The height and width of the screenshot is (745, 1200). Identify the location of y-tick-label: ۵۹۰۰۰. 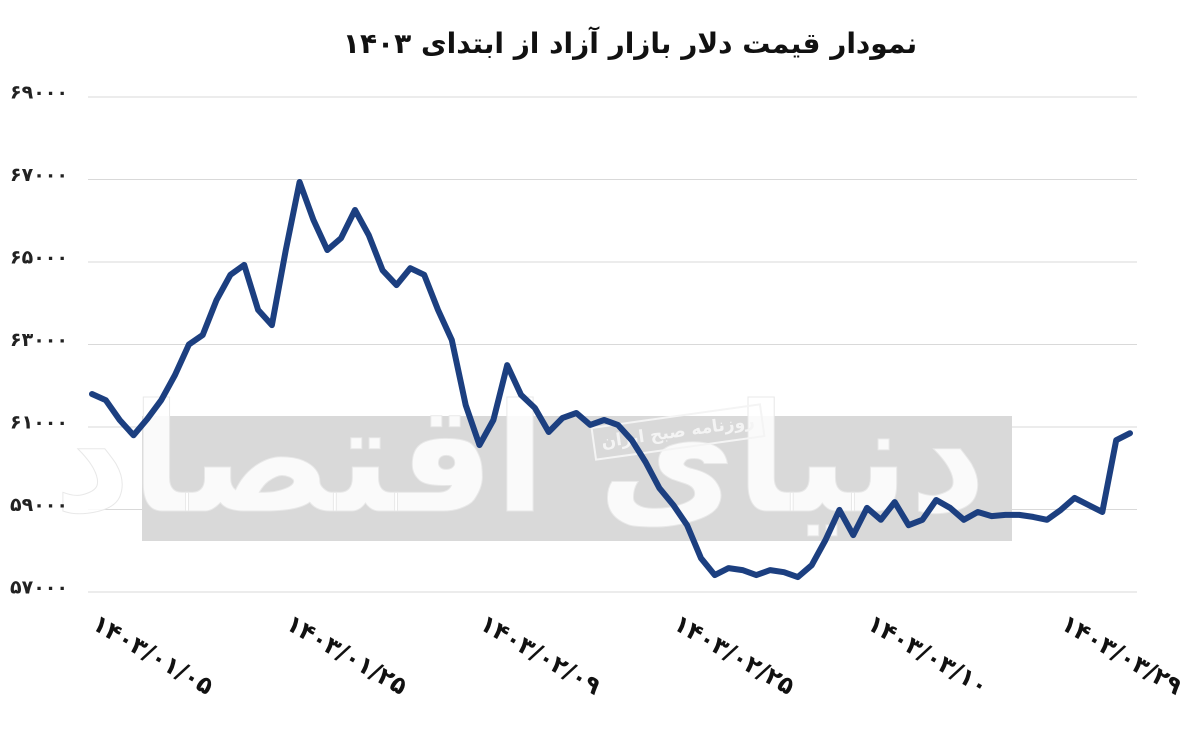
(39, 505).